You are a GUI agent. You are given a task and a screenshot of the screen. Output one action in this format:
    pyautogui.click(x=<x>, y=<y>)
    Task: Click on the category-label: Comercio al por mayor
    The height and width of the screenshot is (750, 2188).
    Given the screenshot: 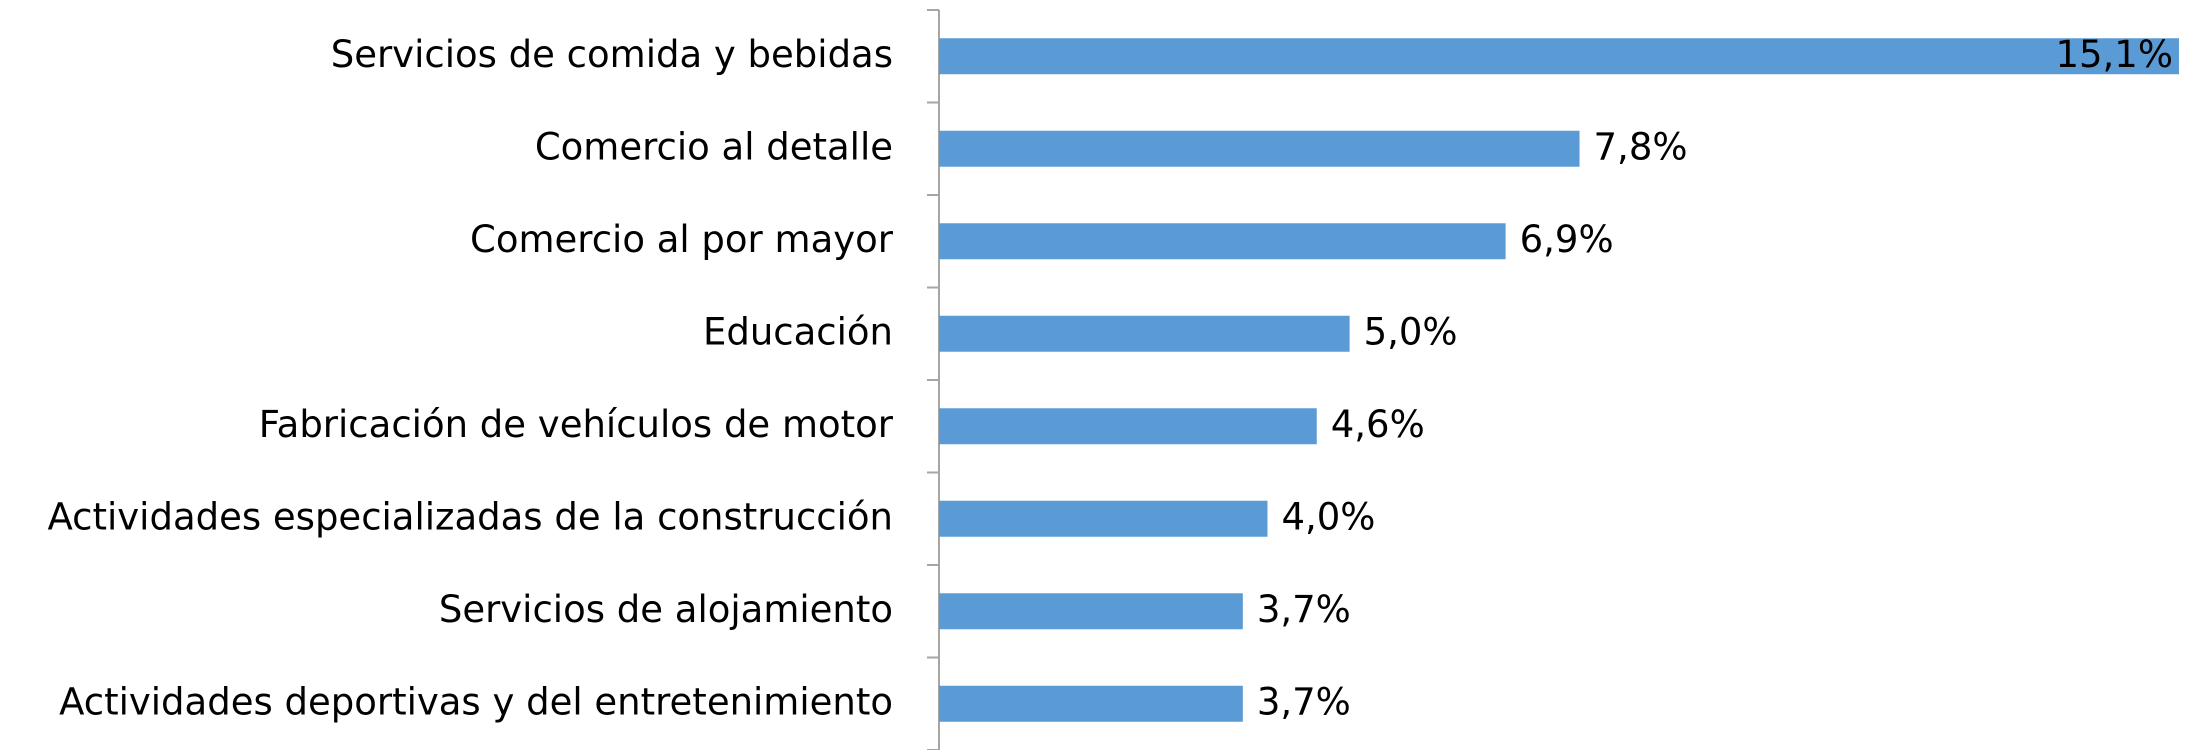 What is the action you would take?
    pyautogui.click(x=682, y=239)
    